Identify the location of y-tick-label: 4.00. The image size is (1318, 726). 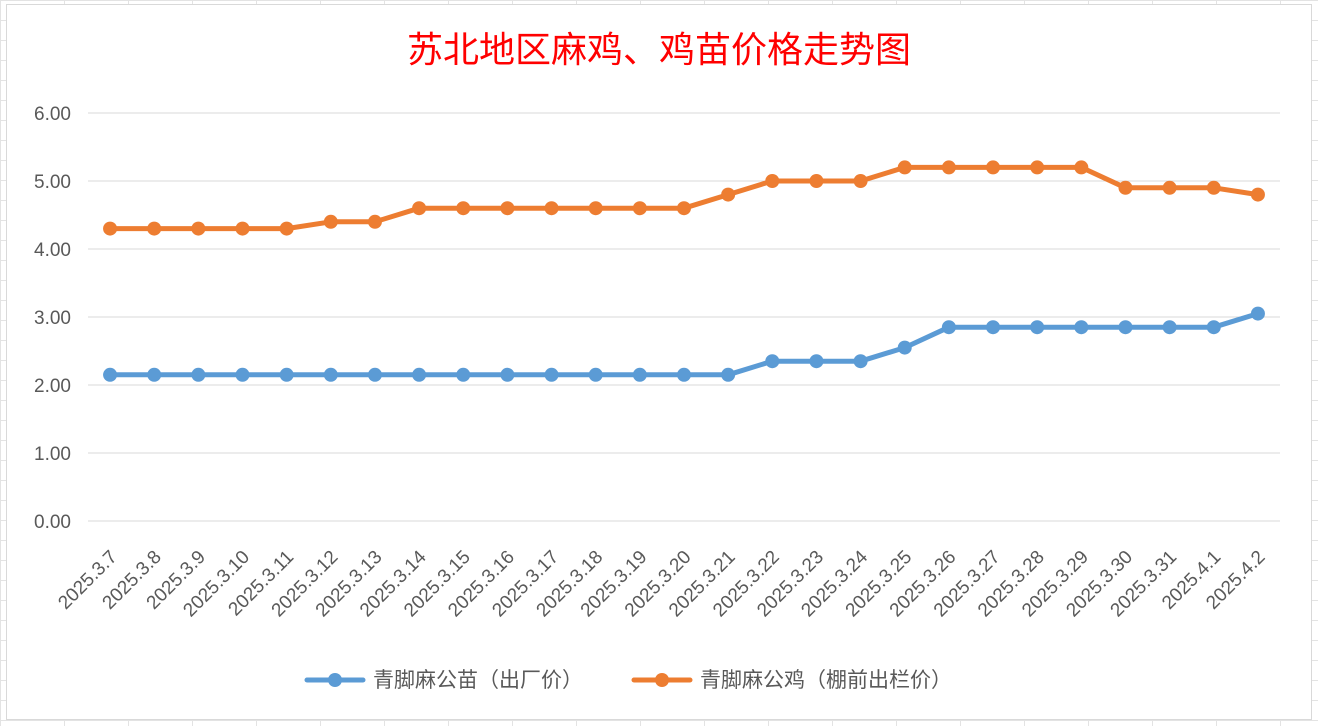
(52, 250).